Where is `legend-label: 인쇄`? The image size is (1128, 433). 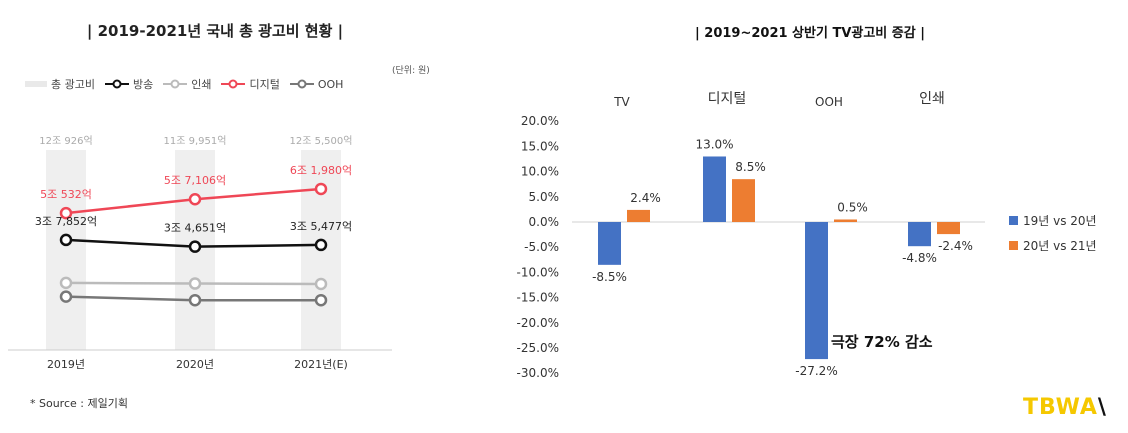
legend-label: 인쇄 is located at coordinates (201, 84).